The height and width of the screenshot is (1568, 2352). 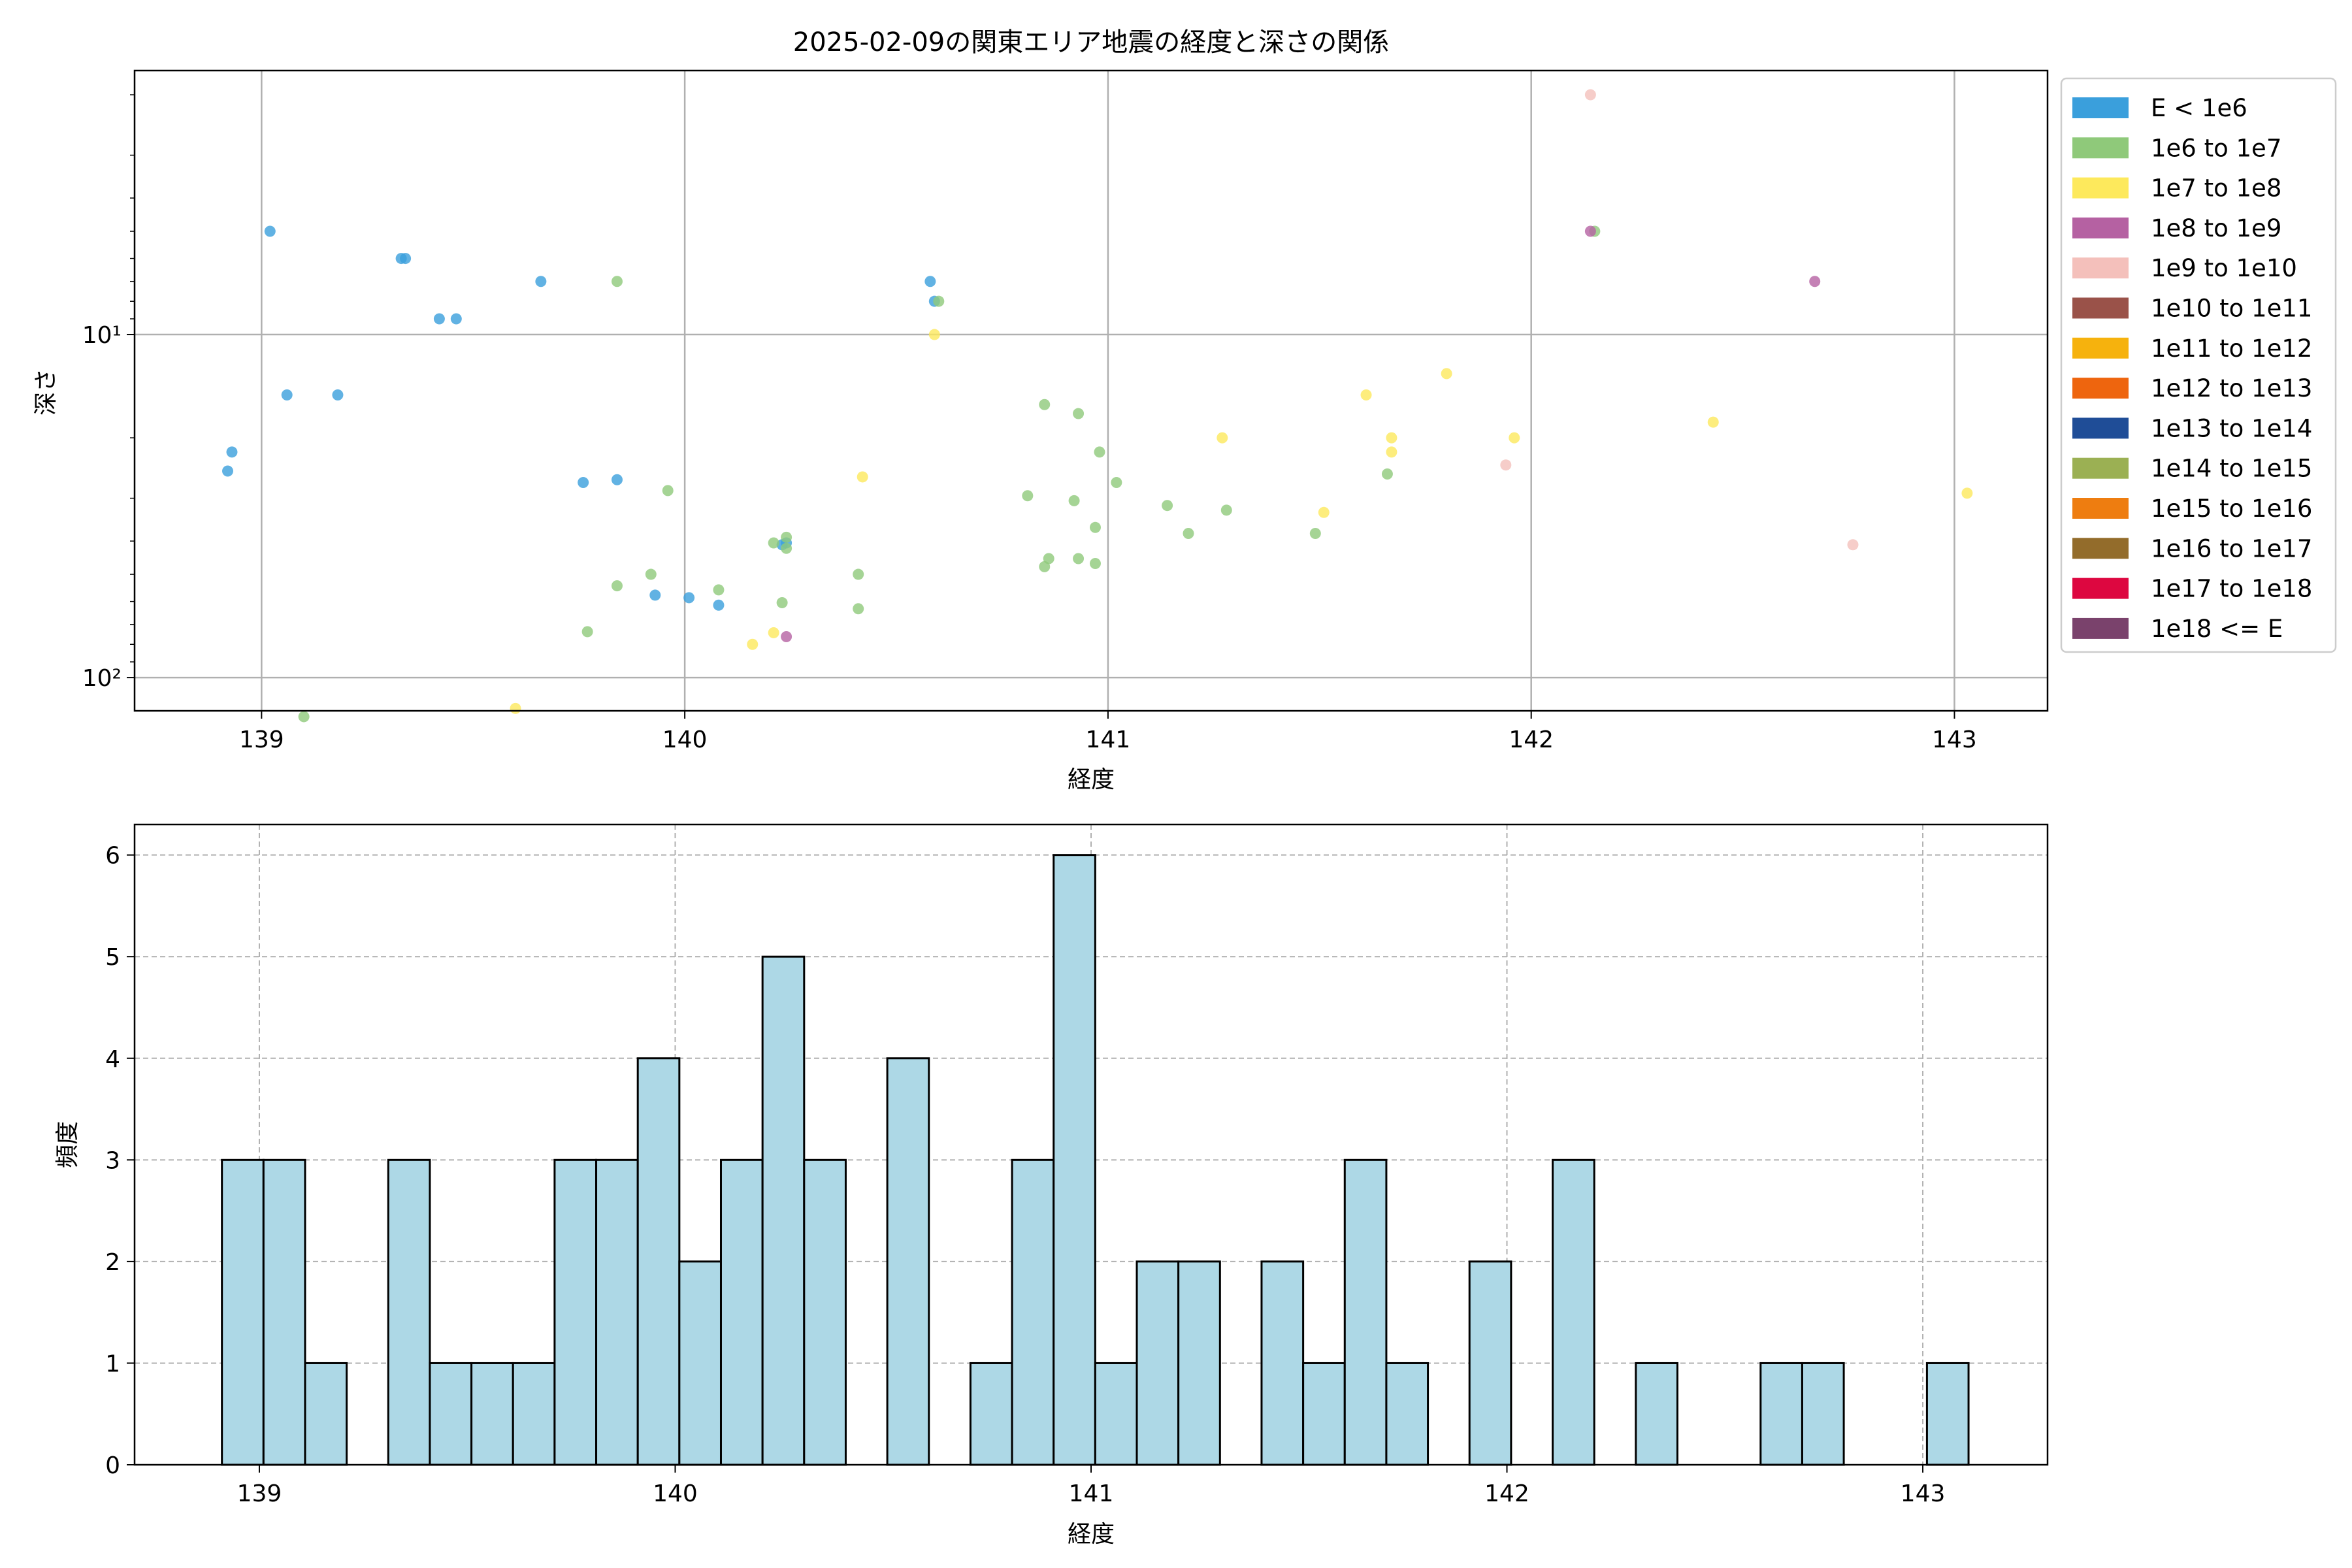 I want to click on histogram-x-tick-label: 143, so click(x=1923, y=1493).